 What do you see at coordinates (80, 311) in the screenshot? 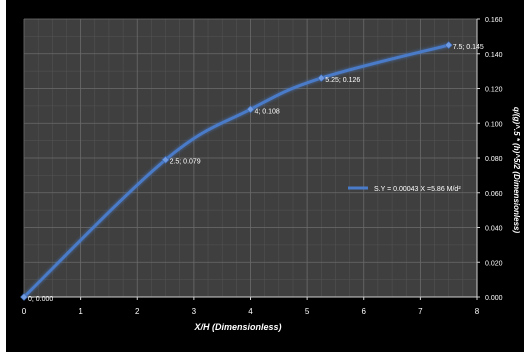
I see `x-tick-label: 1` at bounding box center [80, 311].